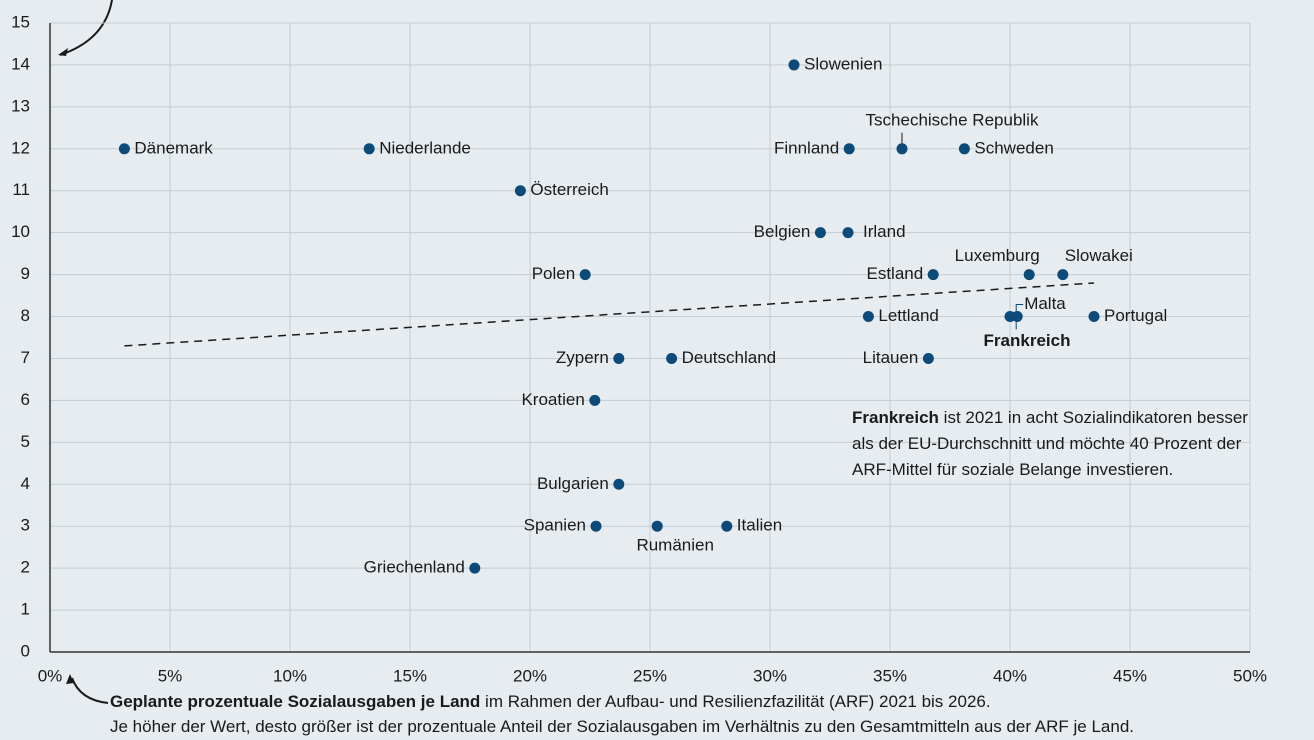  I want to click on point-label: Rumänien, so click(675, 545).